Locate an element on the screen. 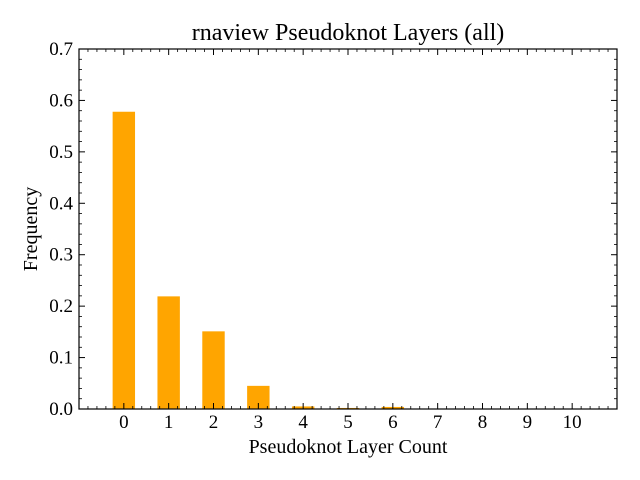 The height and width of the screenshot is (480, 640). x-tick-label: 9 is located at coordinates (528, 422).